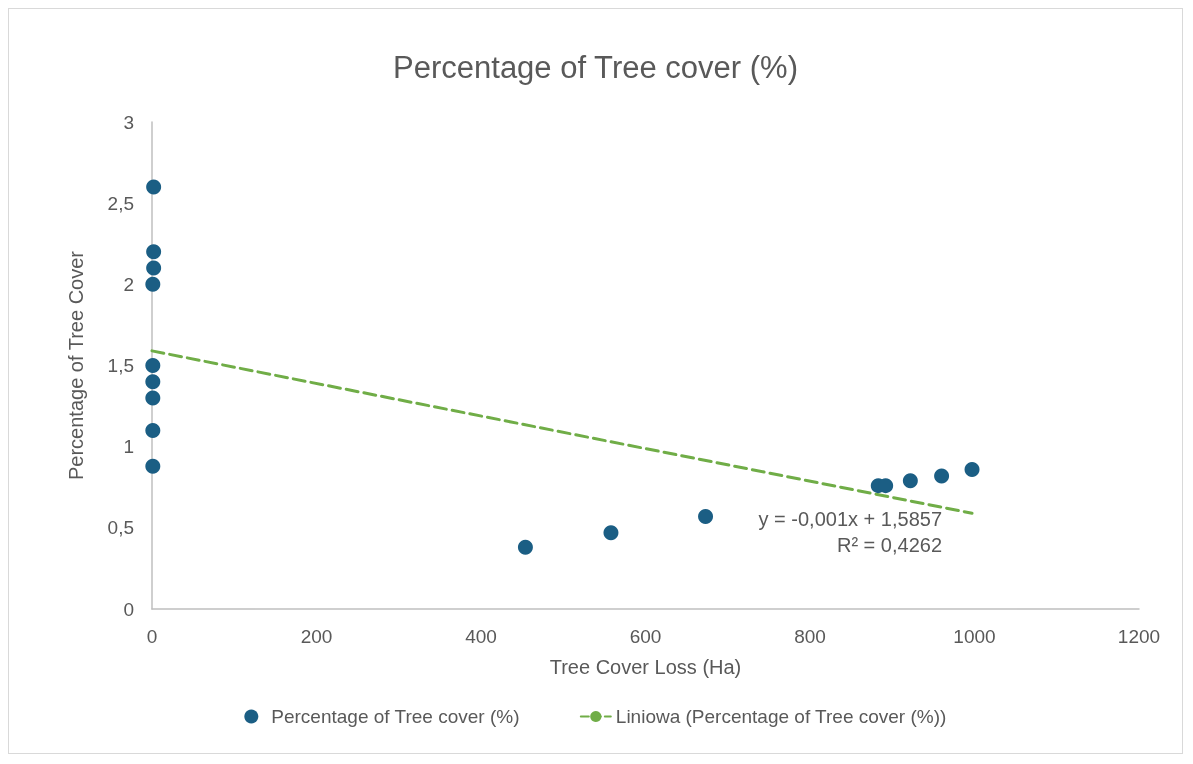 This screenshot has height=764, width=1193. I want to click on y-tick-label: 0,5, so click(120, 528).